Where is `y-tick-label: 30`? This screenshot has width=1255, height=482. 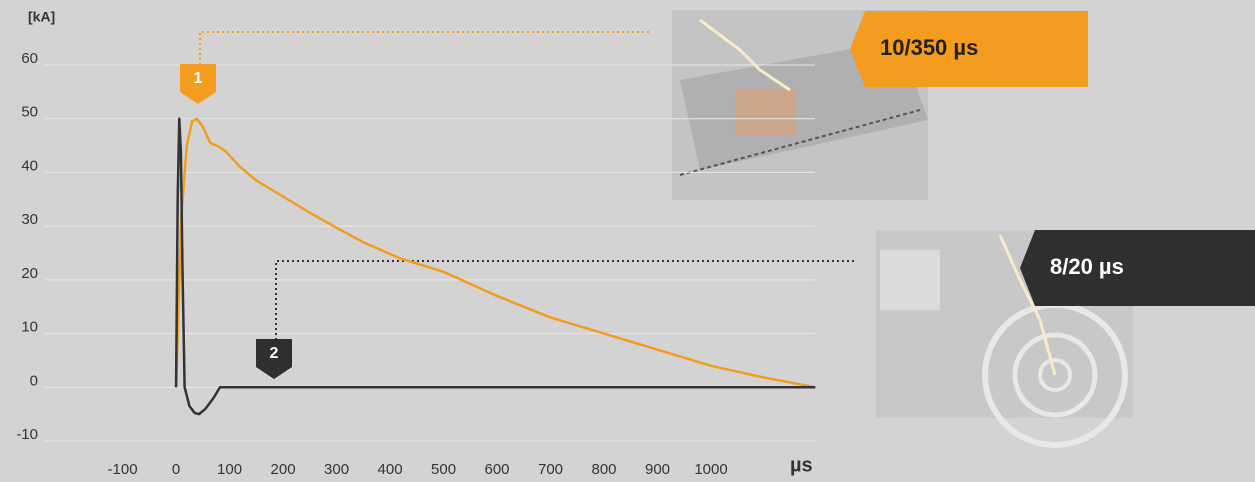 y-tick-label: 30 is located at coordinates (29, 219).